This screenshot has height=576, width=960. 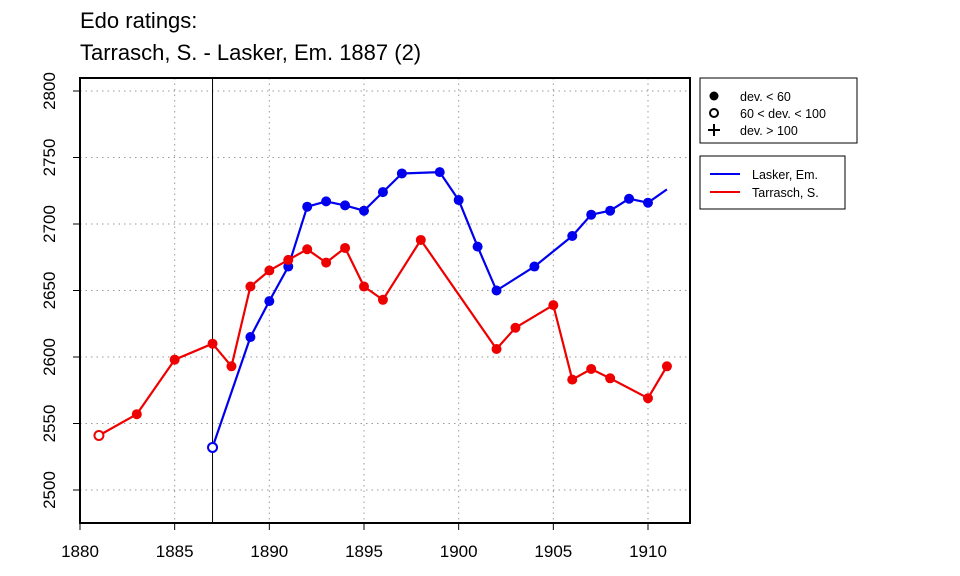 I want to click on legend-marker-label: dev. > 100, so click(x=769, y=131).